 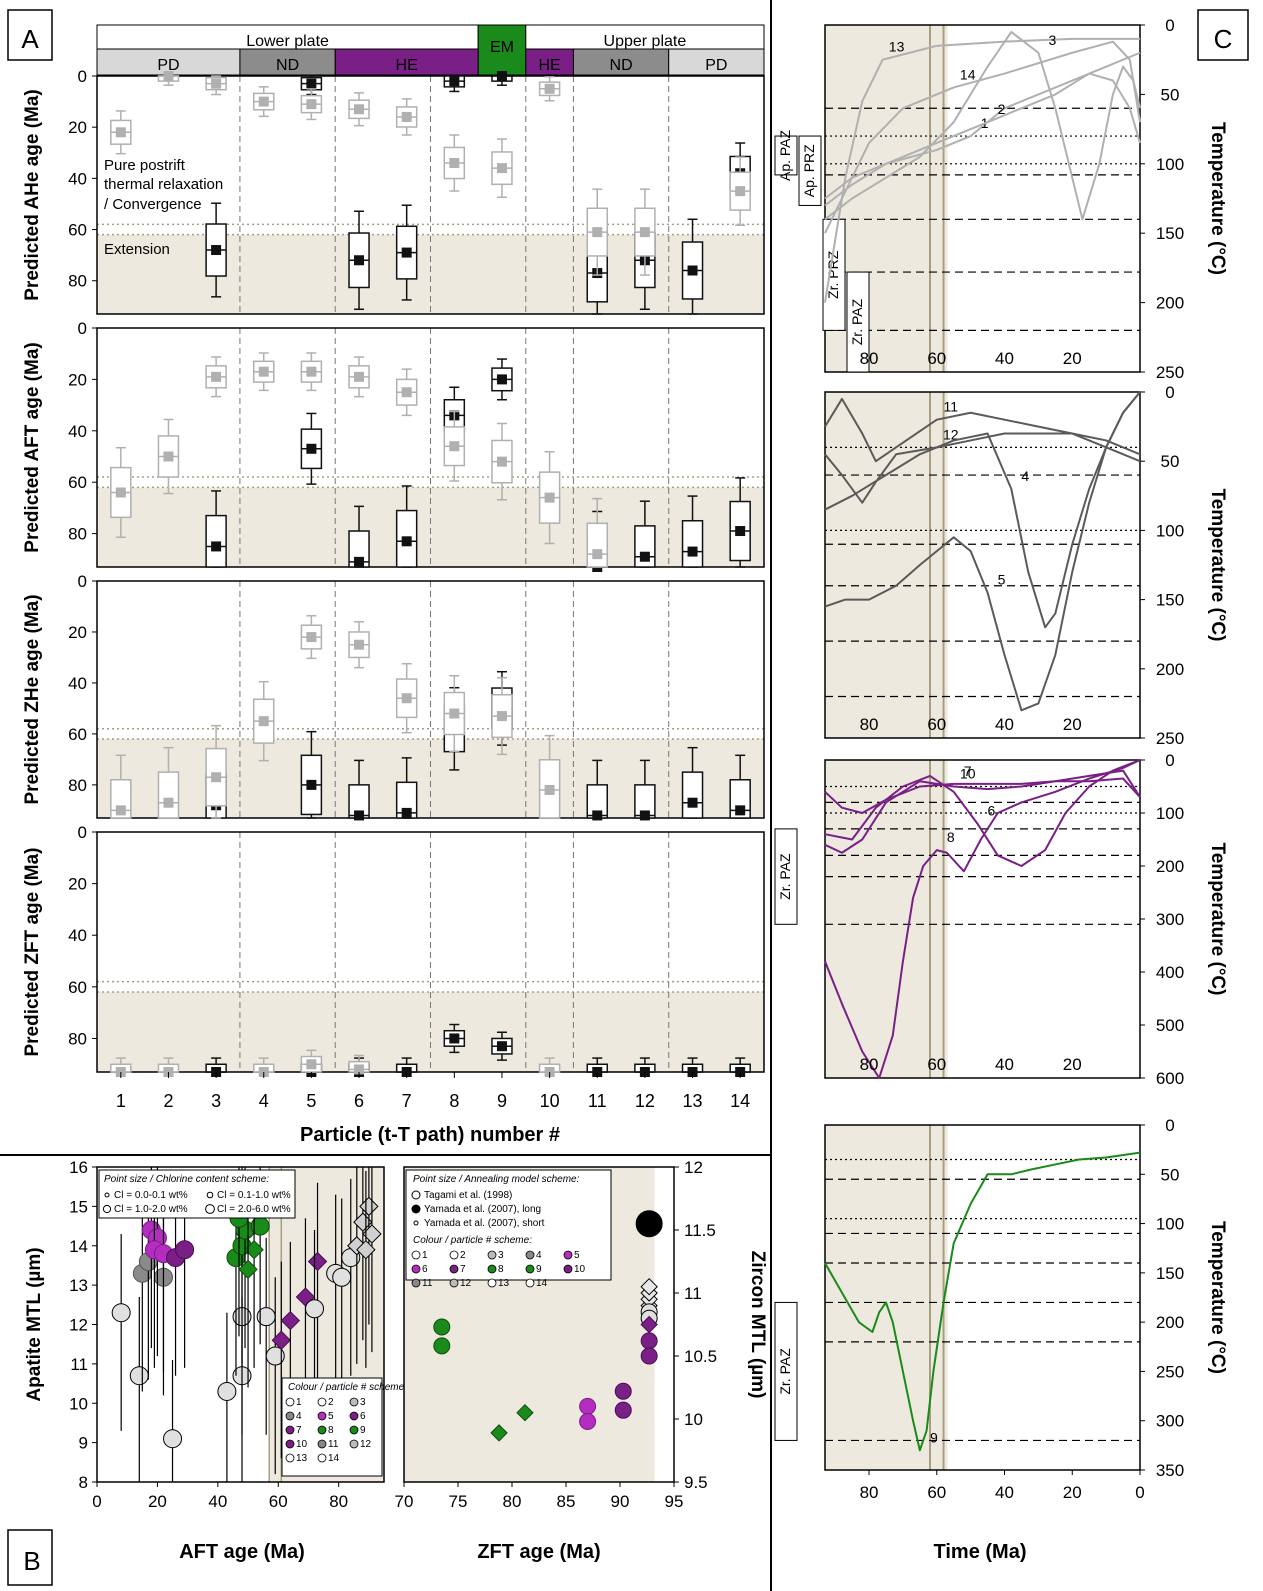 I want to click on zone-label: Zr. PRZ, so click(x=833, y=274).